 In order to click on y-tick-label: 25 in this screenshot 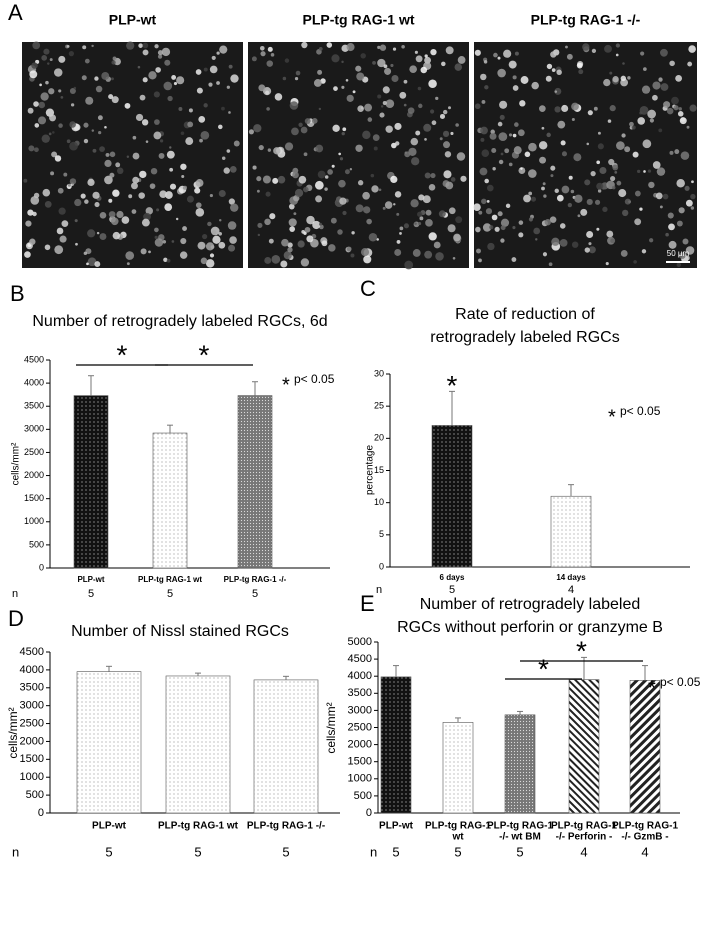, I will do `click(379, 406)`.